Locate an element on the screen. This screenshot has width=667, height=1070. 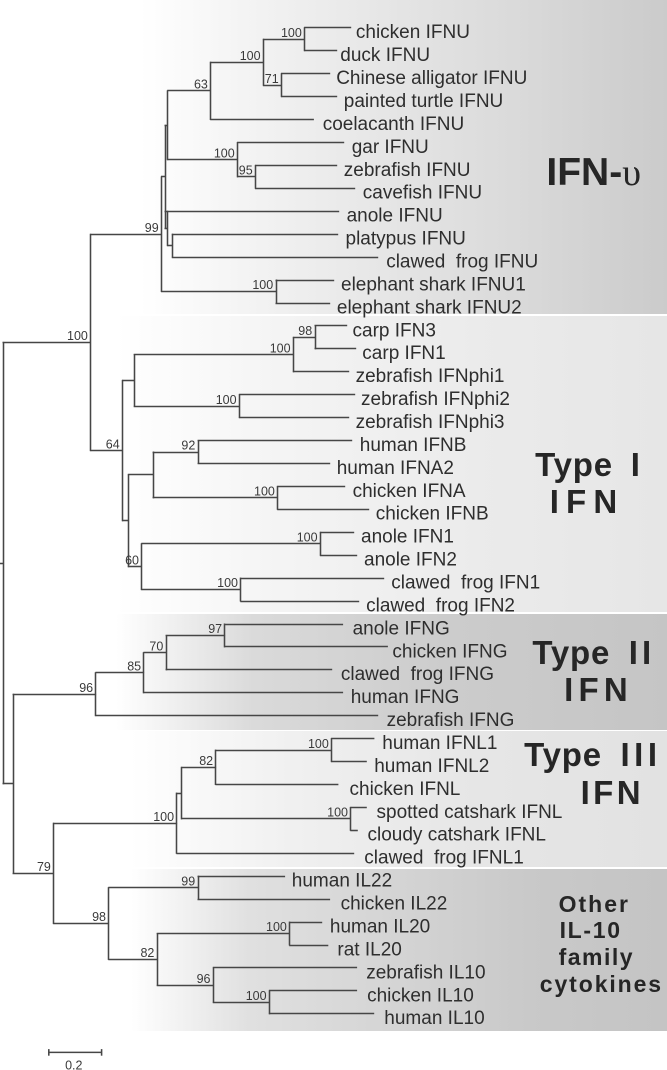
svg-text: anole IFN2 is located at coordinates (410, 560).